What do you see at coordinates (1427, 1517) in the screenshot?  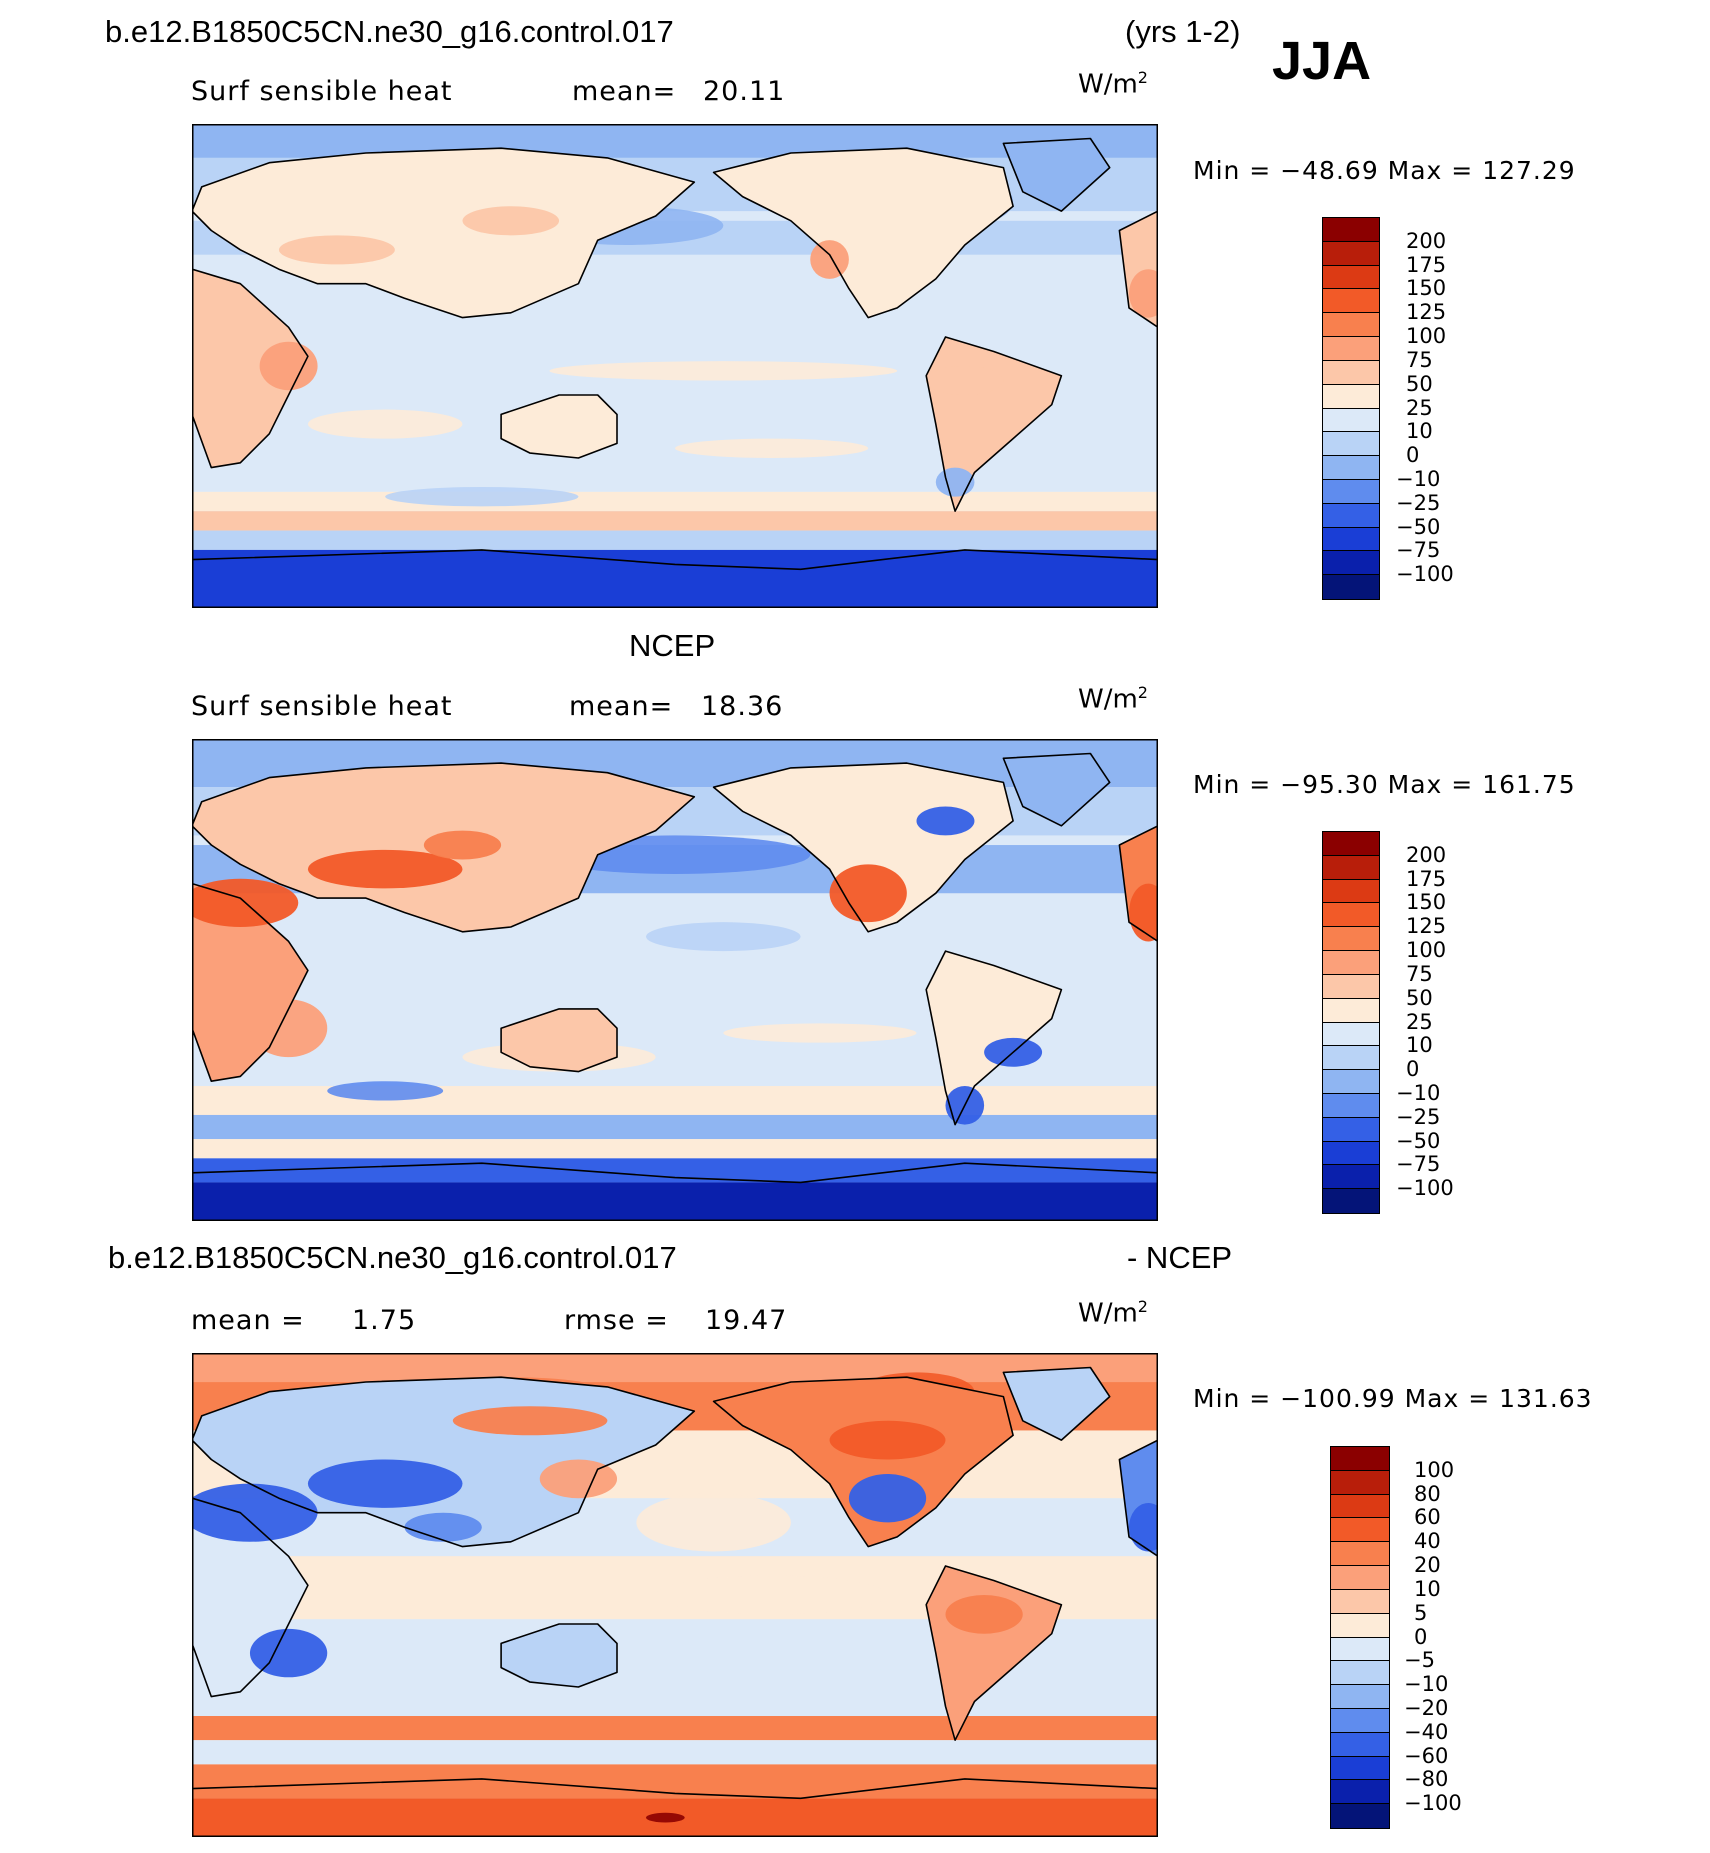 I see `colorbar-label: 60` at bounding box center [1427, 1517].